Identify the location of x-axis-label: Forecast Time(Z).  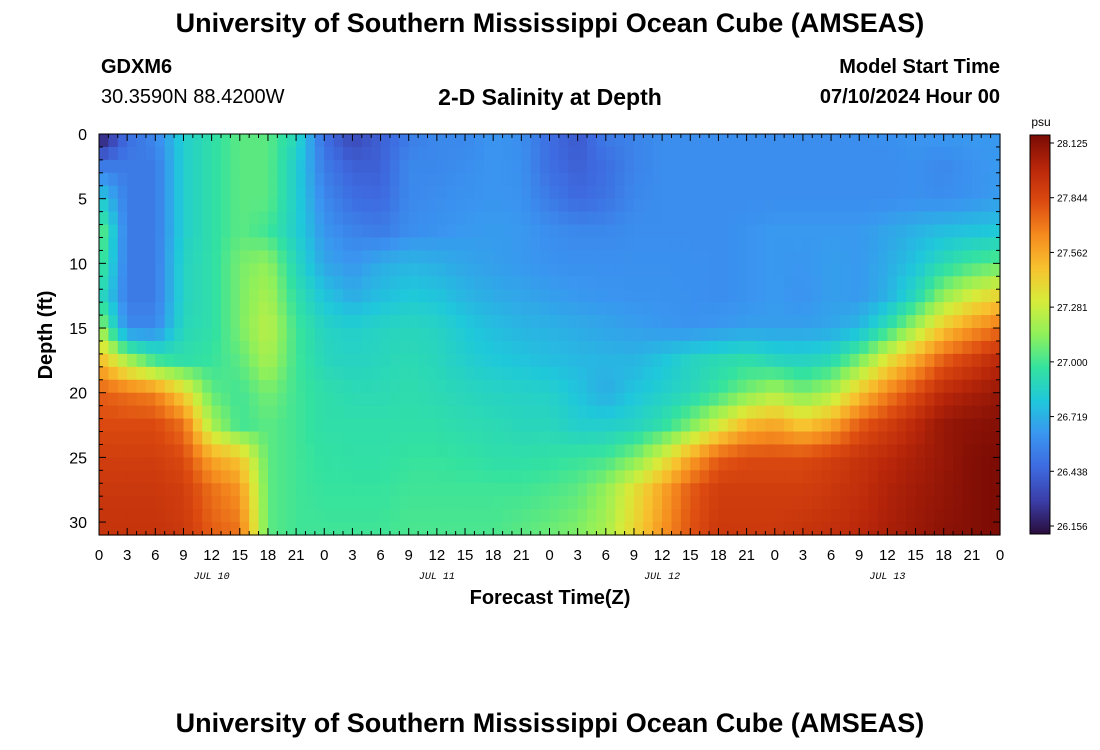
(550, 598).